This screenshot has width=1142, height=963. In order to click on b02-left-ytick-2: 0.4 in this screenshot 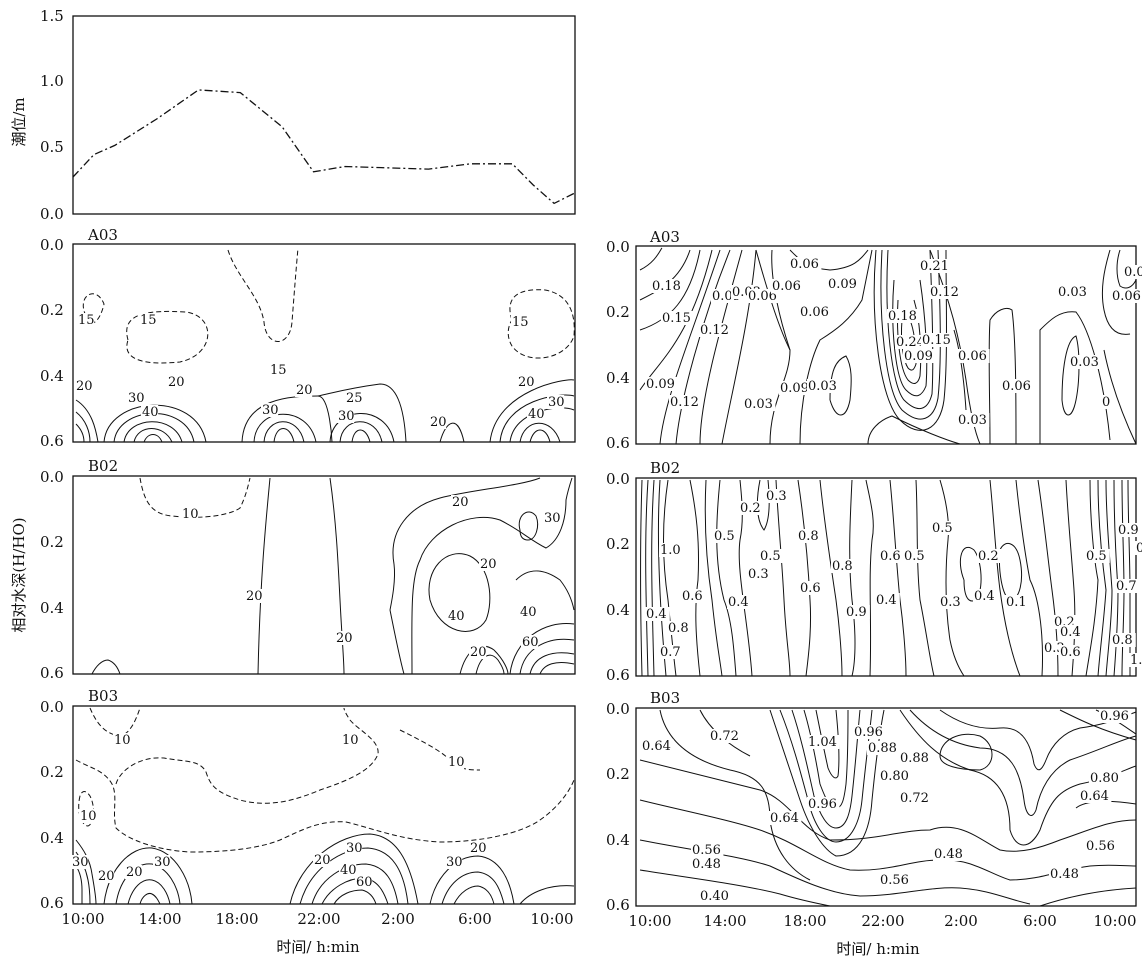, I will do `click(52, 608)`.